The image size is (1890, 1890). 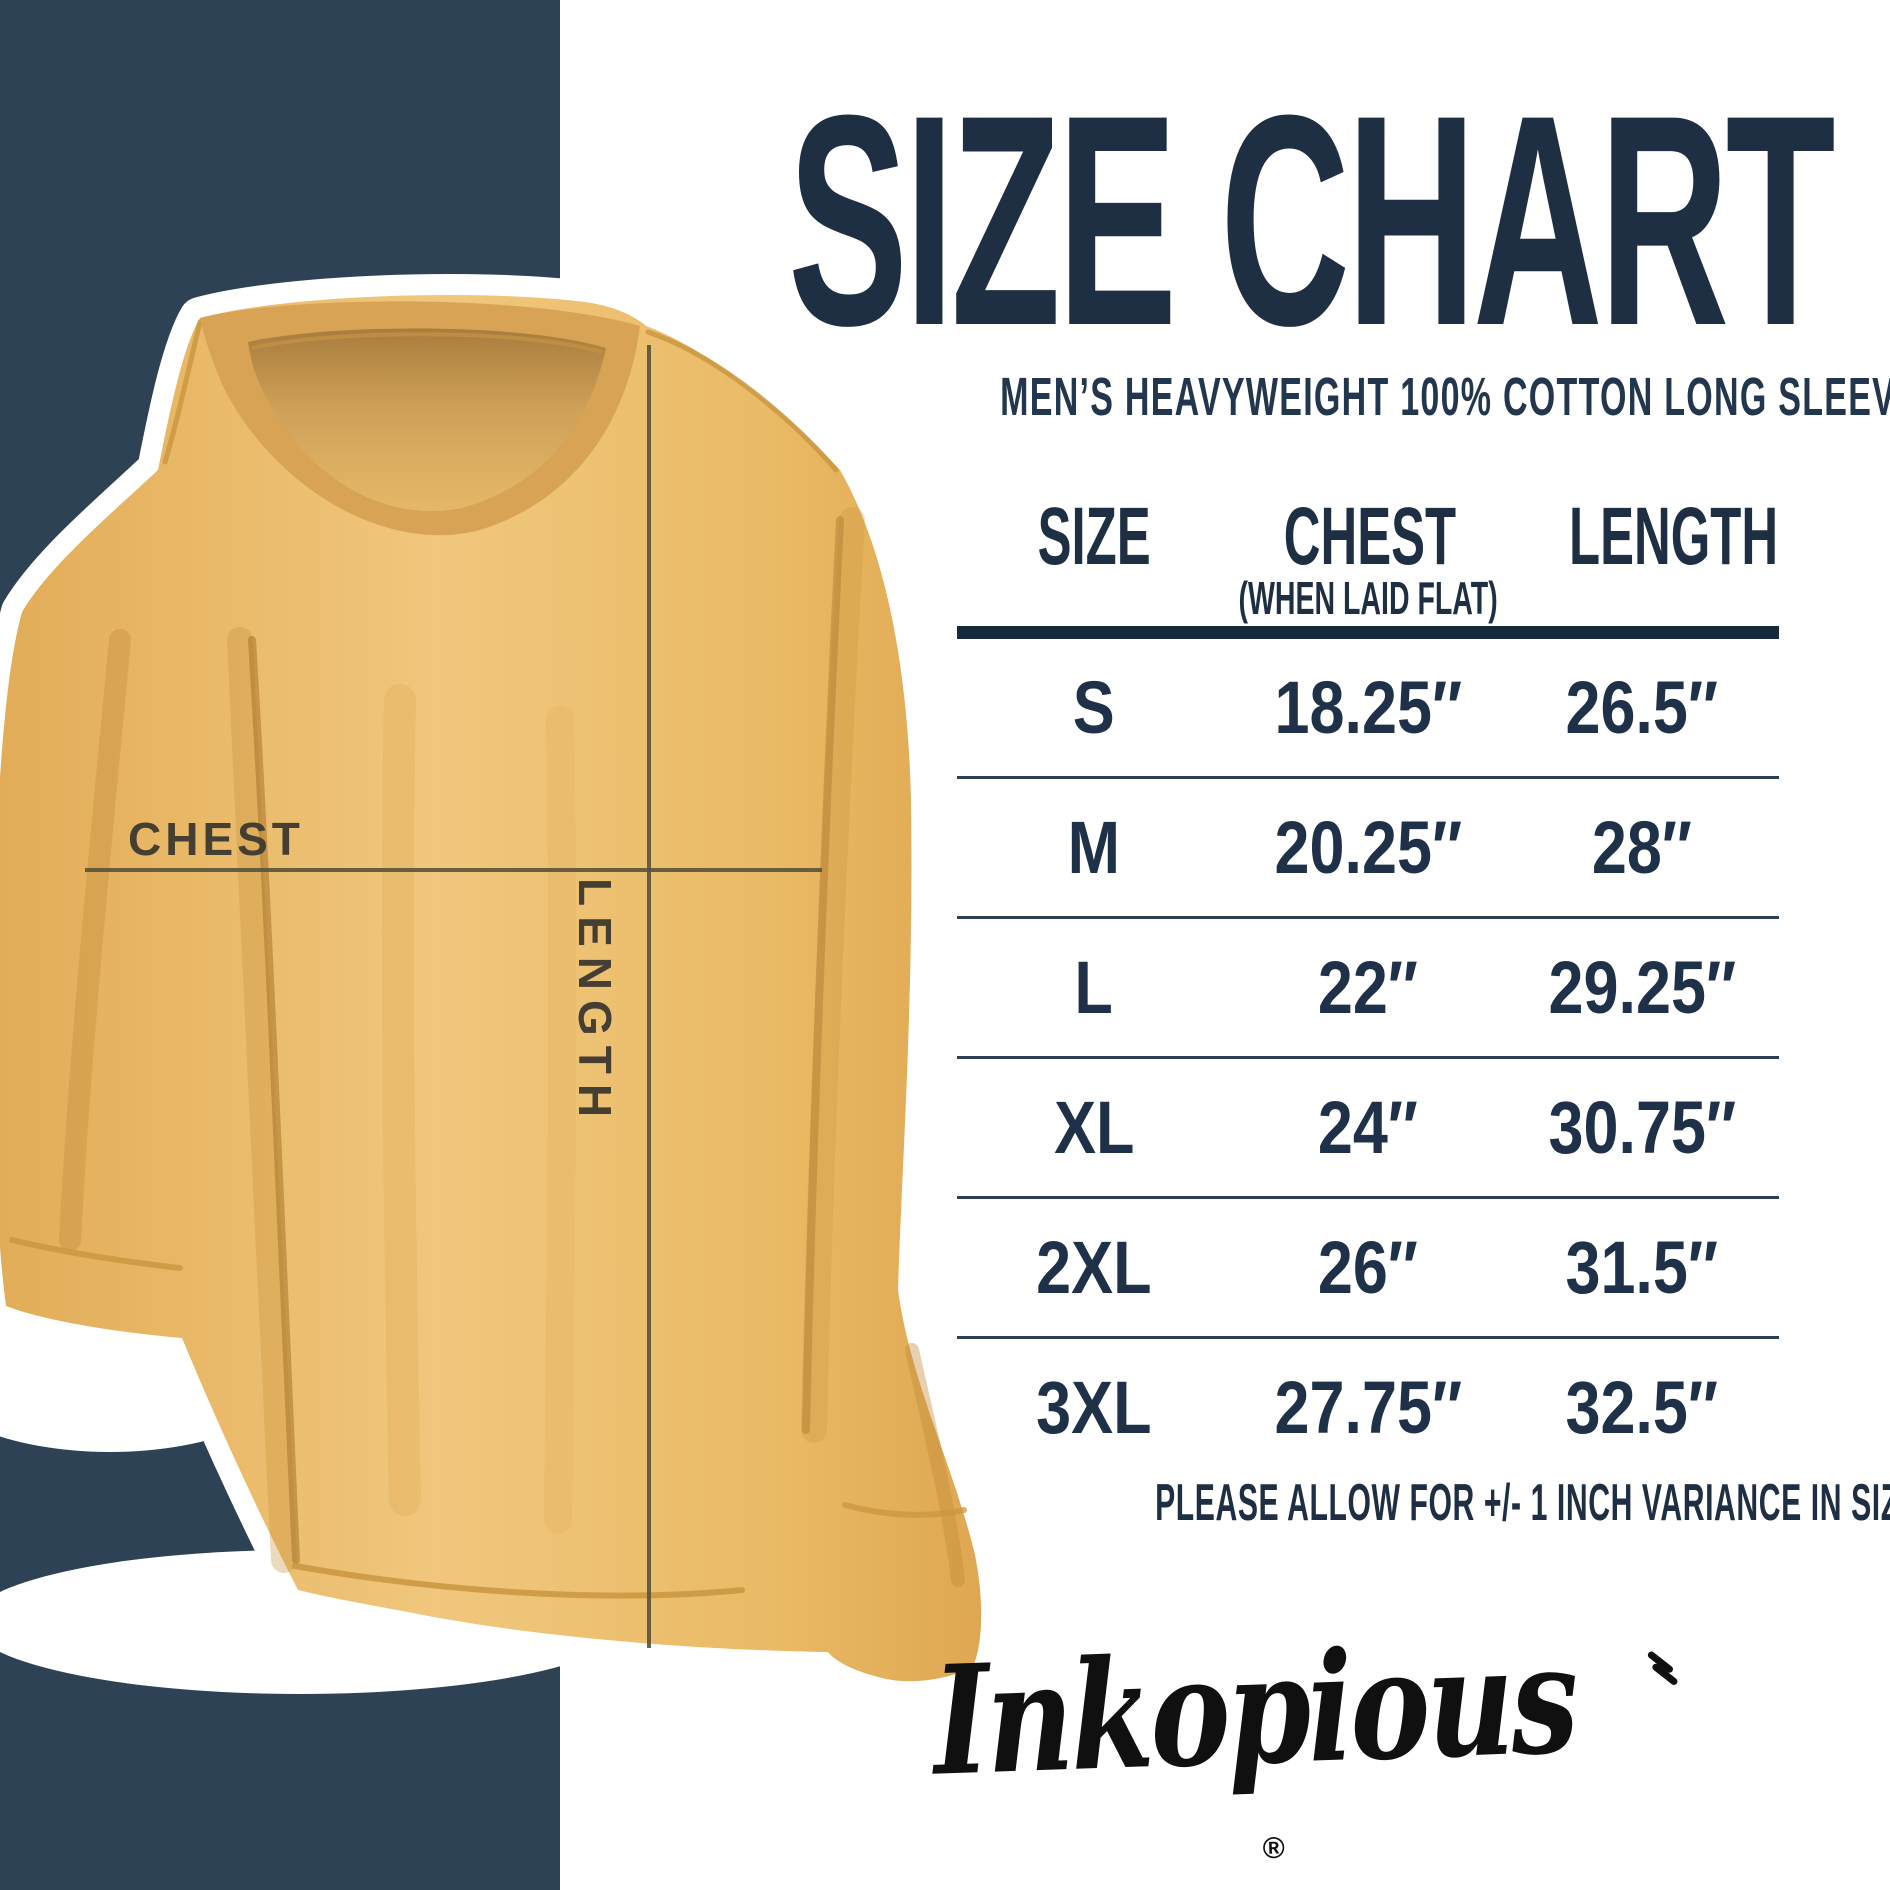 I want to click on column-header-size: SIZE, so click(x=1094, y=537).